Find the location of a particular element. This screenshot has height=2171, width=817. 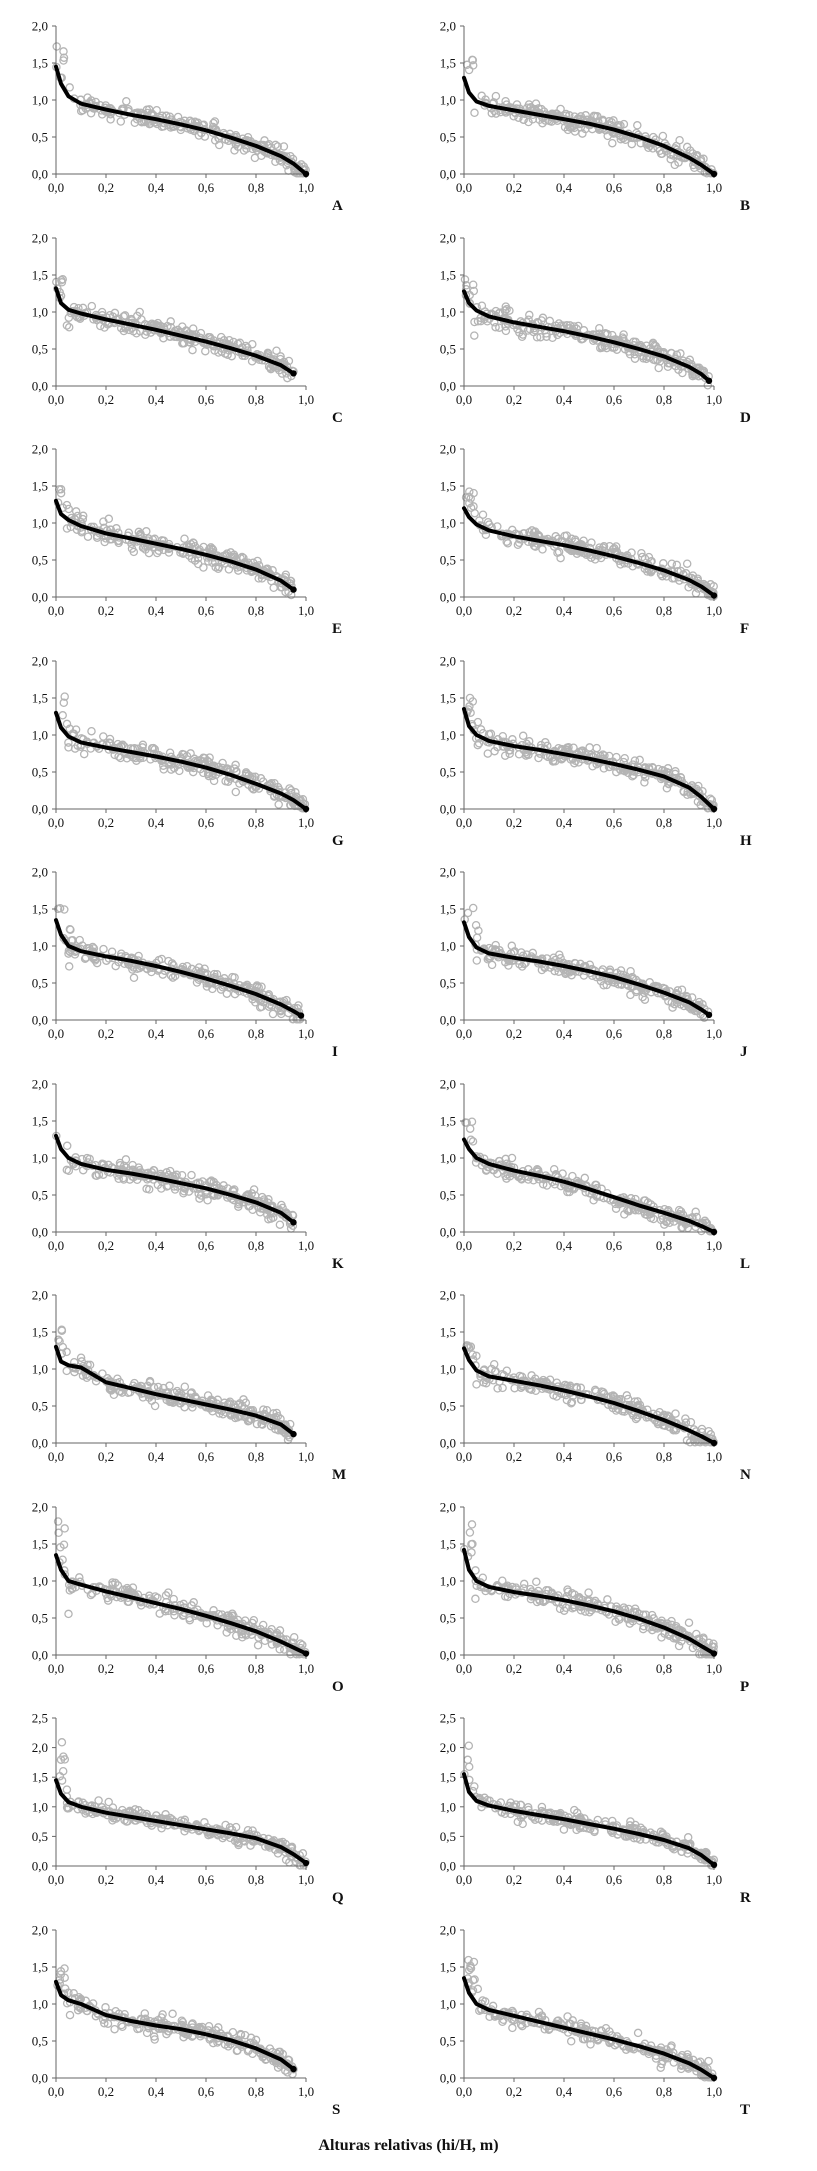

panel-g: 0,0 0,2 0,4 0,6 0,8 1,0 0,0 0,5 1,0 1,5 2,0 G is located at coordinates (200, 753).